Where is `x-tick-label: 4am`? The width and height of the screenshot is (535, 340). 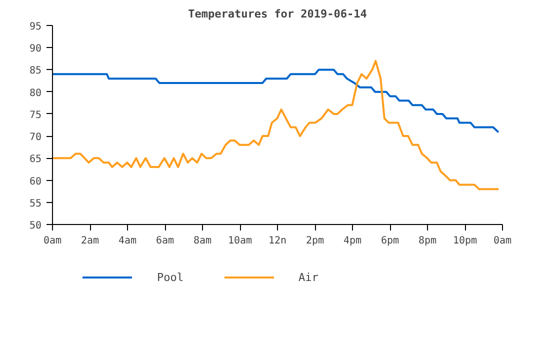
x-tick-label: 4am is located at coordinates (127, 241).